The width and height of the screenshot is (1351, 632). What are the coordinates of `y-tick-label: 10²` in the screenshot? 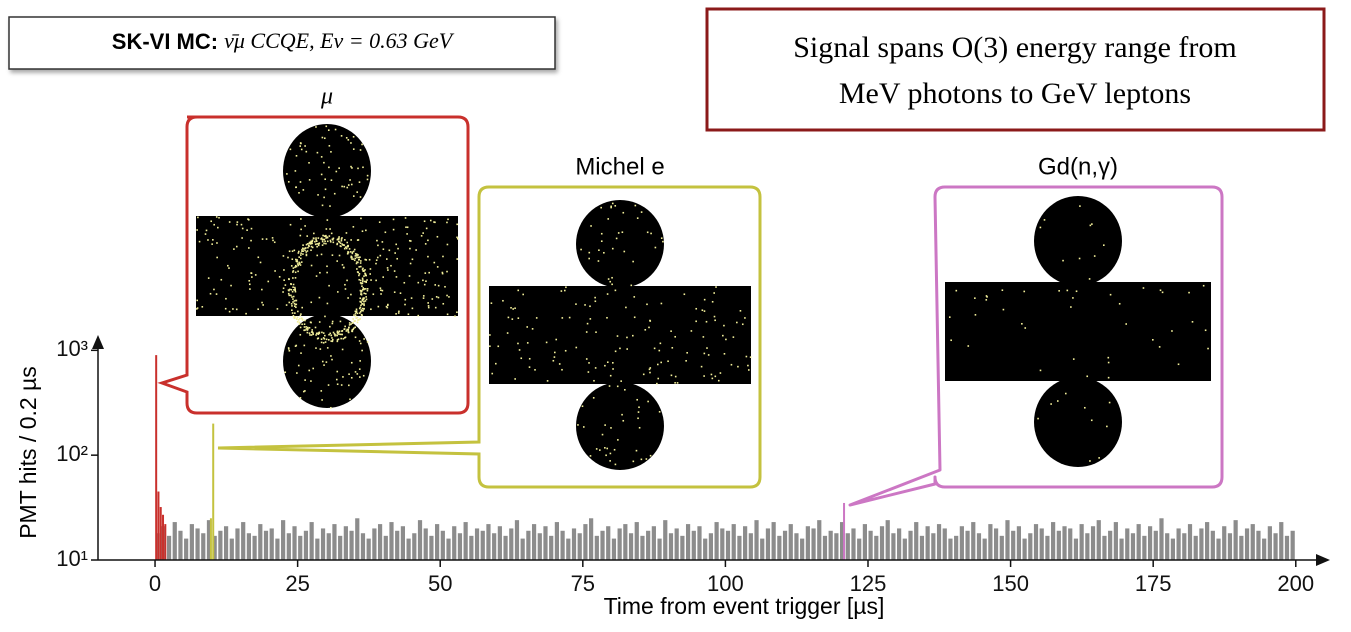 It's located at (72, 453).